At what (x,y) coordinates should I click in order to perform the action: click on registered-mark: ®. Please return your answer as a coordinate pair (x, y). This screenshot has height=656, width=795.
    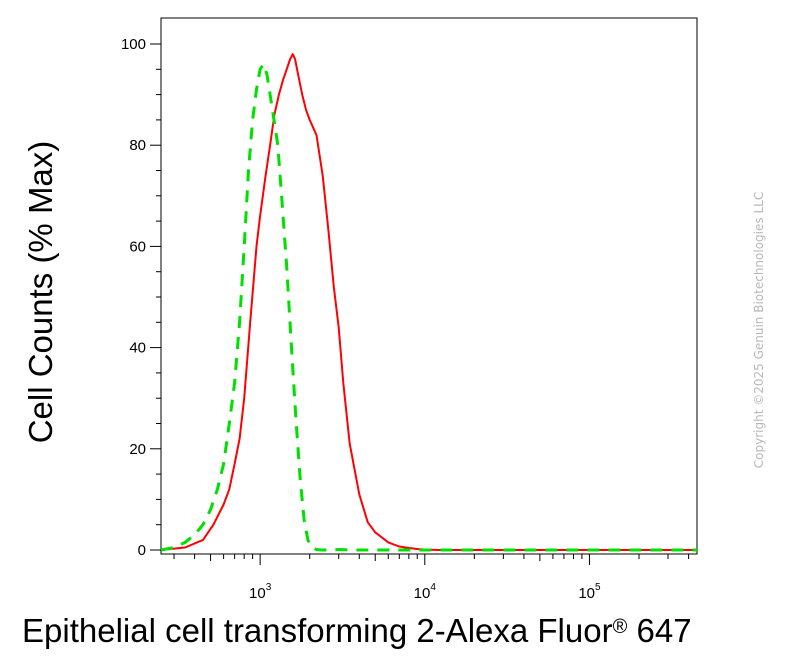
    Looking at the image, I should click on (620, 627).